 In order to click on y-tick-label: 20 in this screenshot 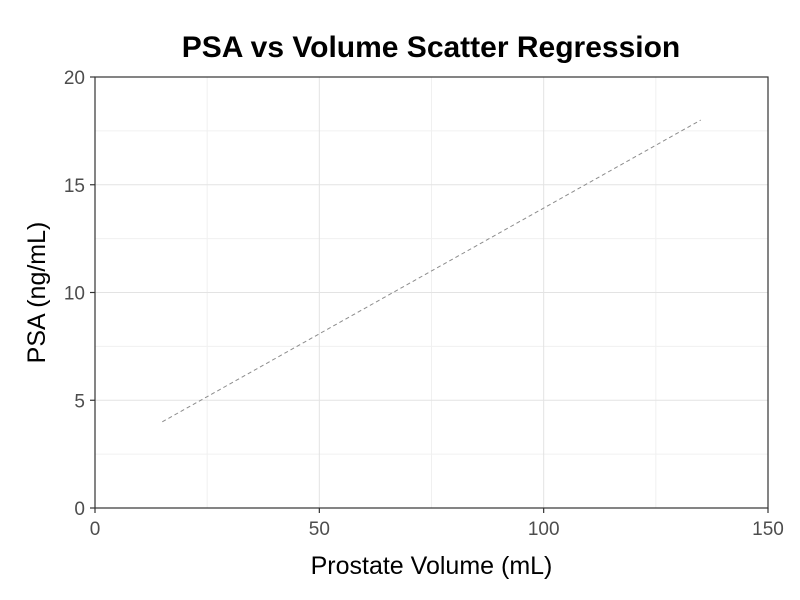, I will do `click(74, 78)`.